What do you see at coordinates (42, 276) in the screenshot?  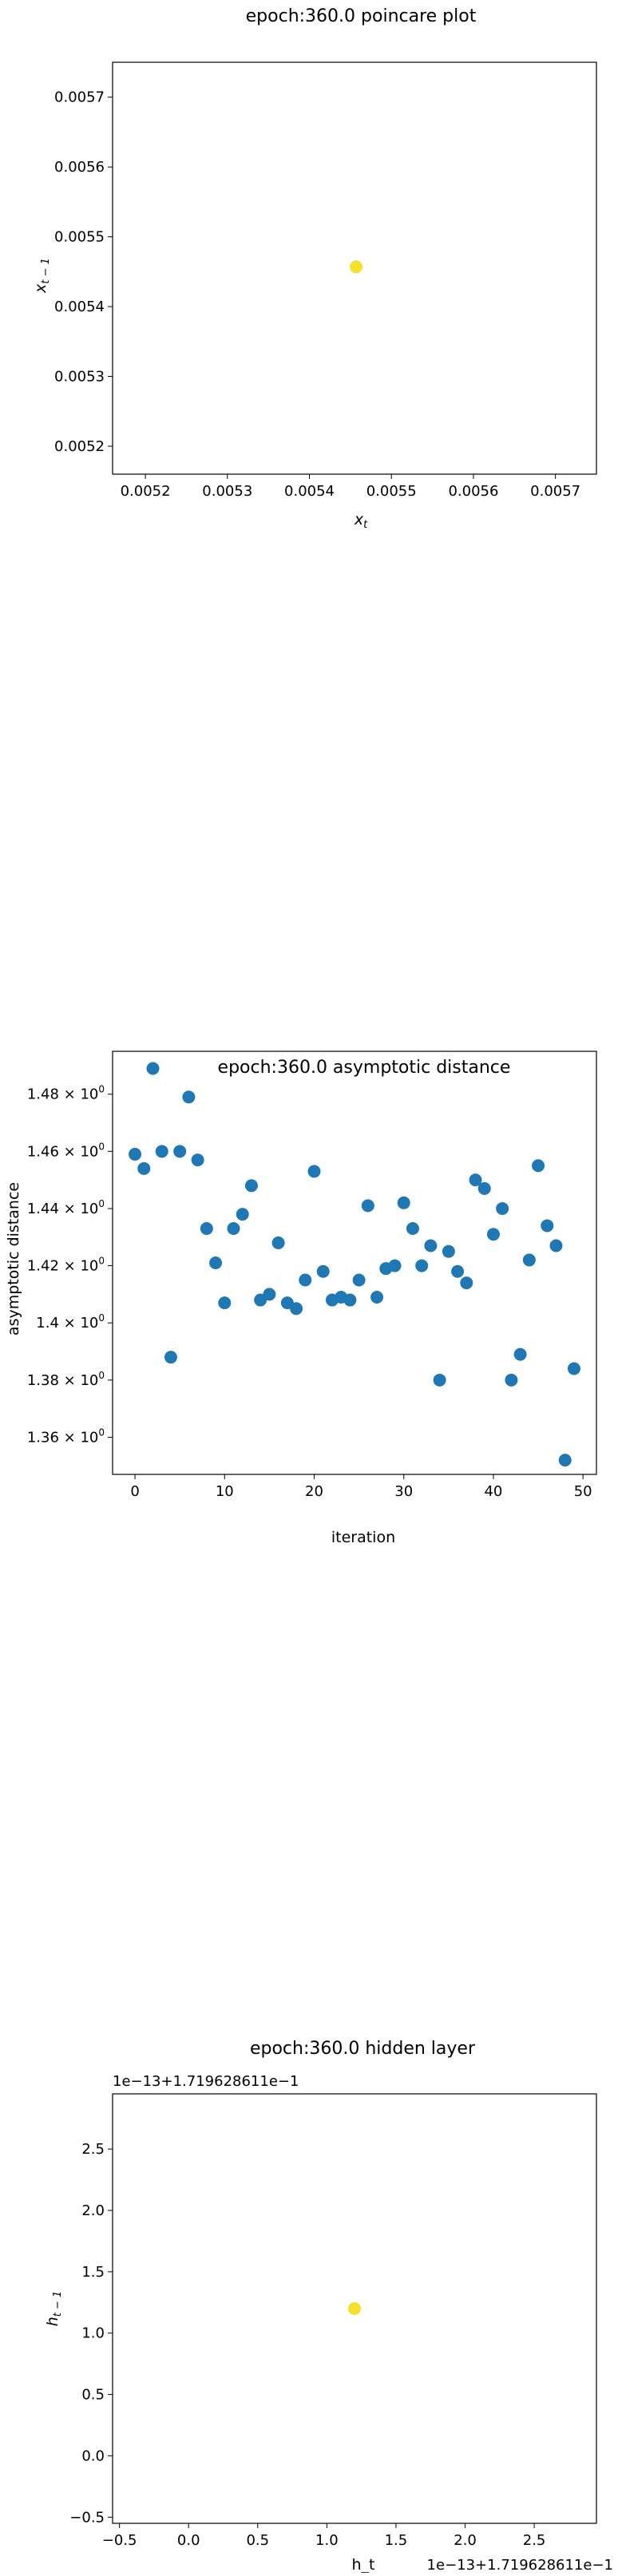 I see `y-axis-label: xt − 1` at bounding box center [42, 276].